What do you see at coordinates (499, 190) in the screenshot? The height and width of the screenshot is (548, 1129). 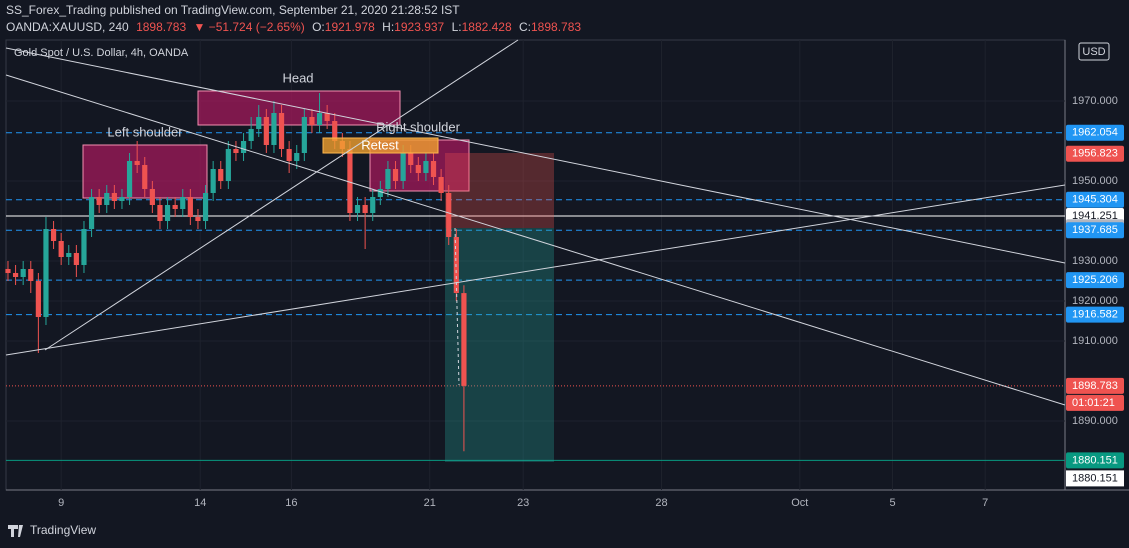 I see `stop-zone` at bounding box center [499, 190].